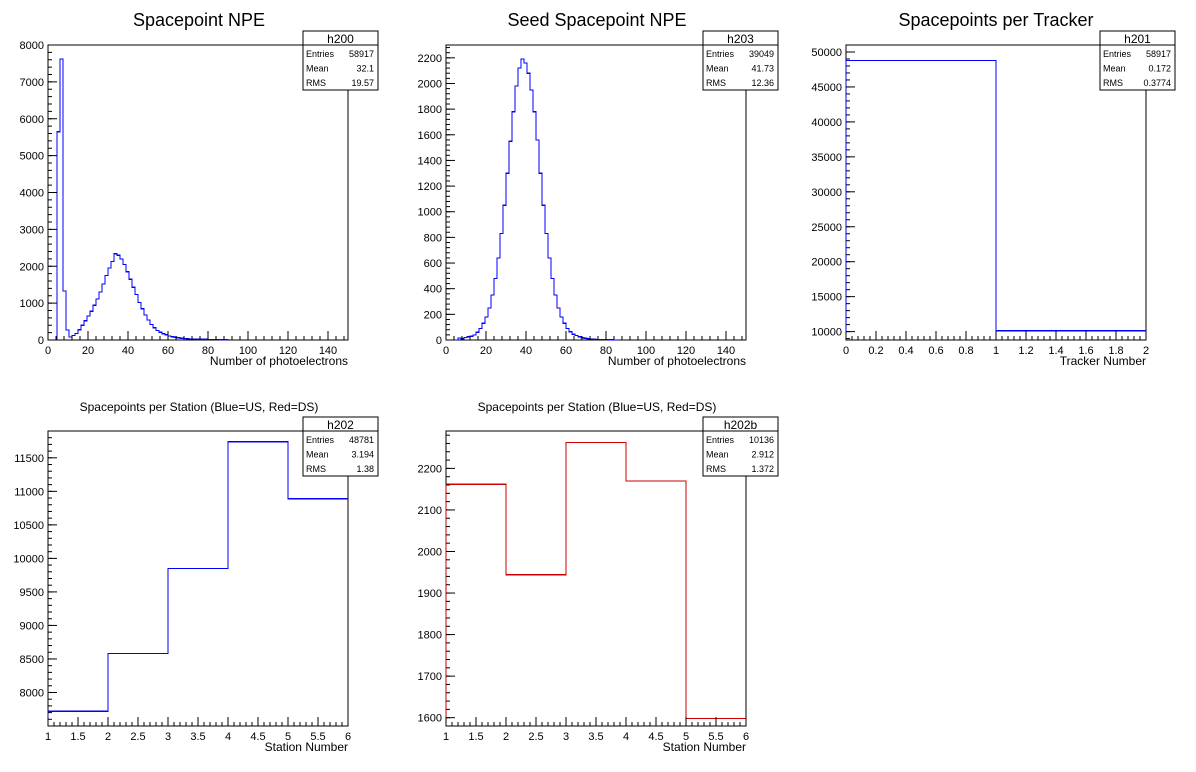 This screenshot has height=772, width=1196. What do you see at coordinates (430, 594) in the screenshot?
I see `y-tick-label: 1900` at bounding box center [430, 594].